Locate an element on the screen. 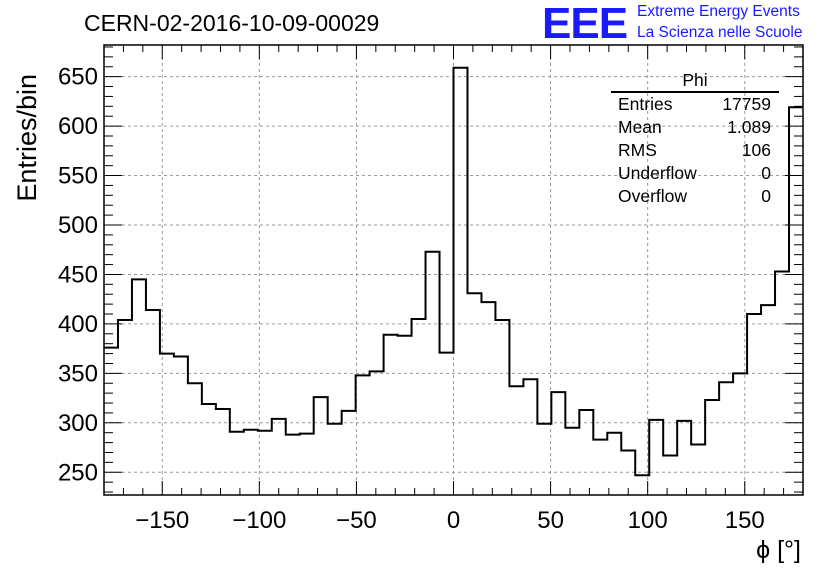  stats-row-underflow: Underflow 0 is located at coordinates (695, 173).